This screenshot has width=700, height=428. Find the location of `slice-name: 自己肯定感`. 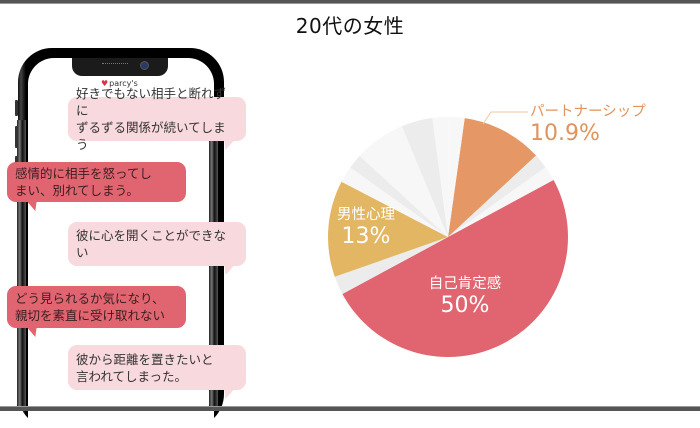

slice-name: 自己肯定感 is located at coordinates (465, 284).